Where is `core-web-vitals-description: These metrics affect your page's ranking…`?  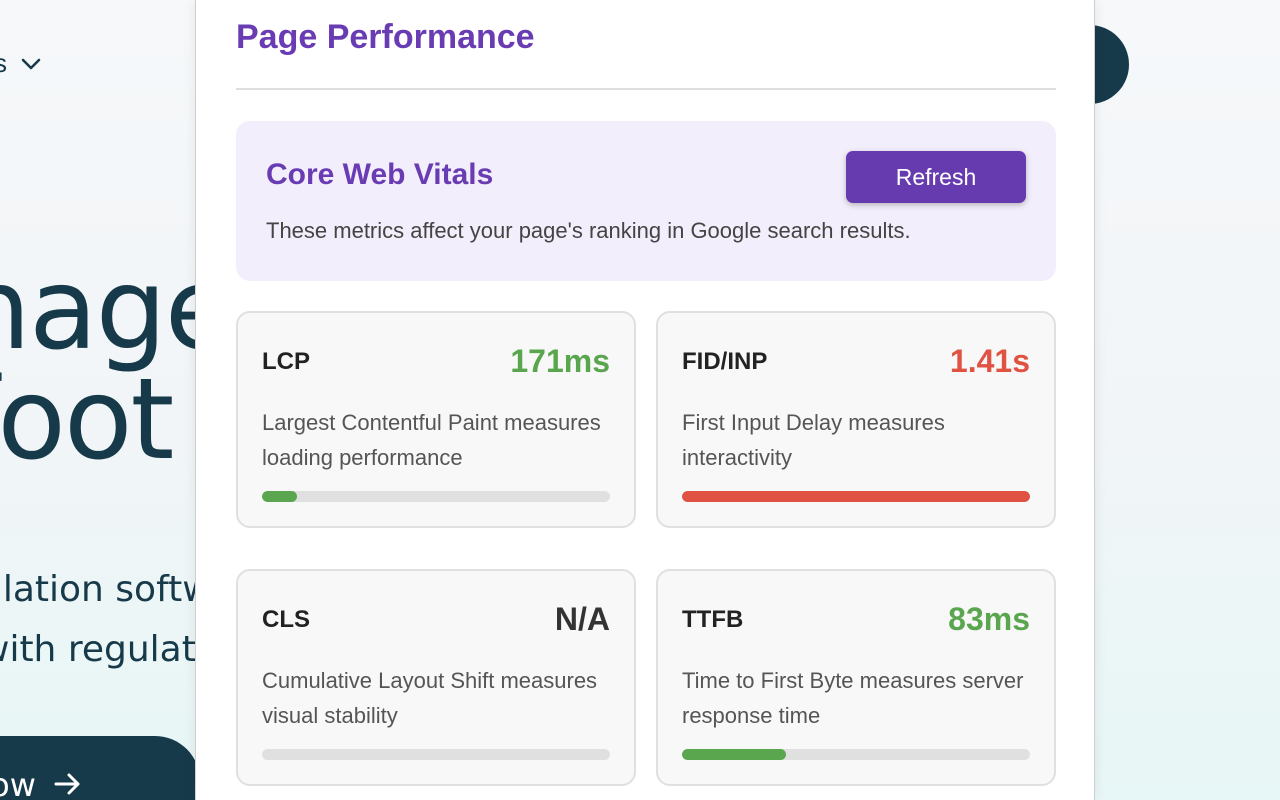
core-web-vitals-description: These metrics affect your page's ranking… is located at coordinates (588, 230).